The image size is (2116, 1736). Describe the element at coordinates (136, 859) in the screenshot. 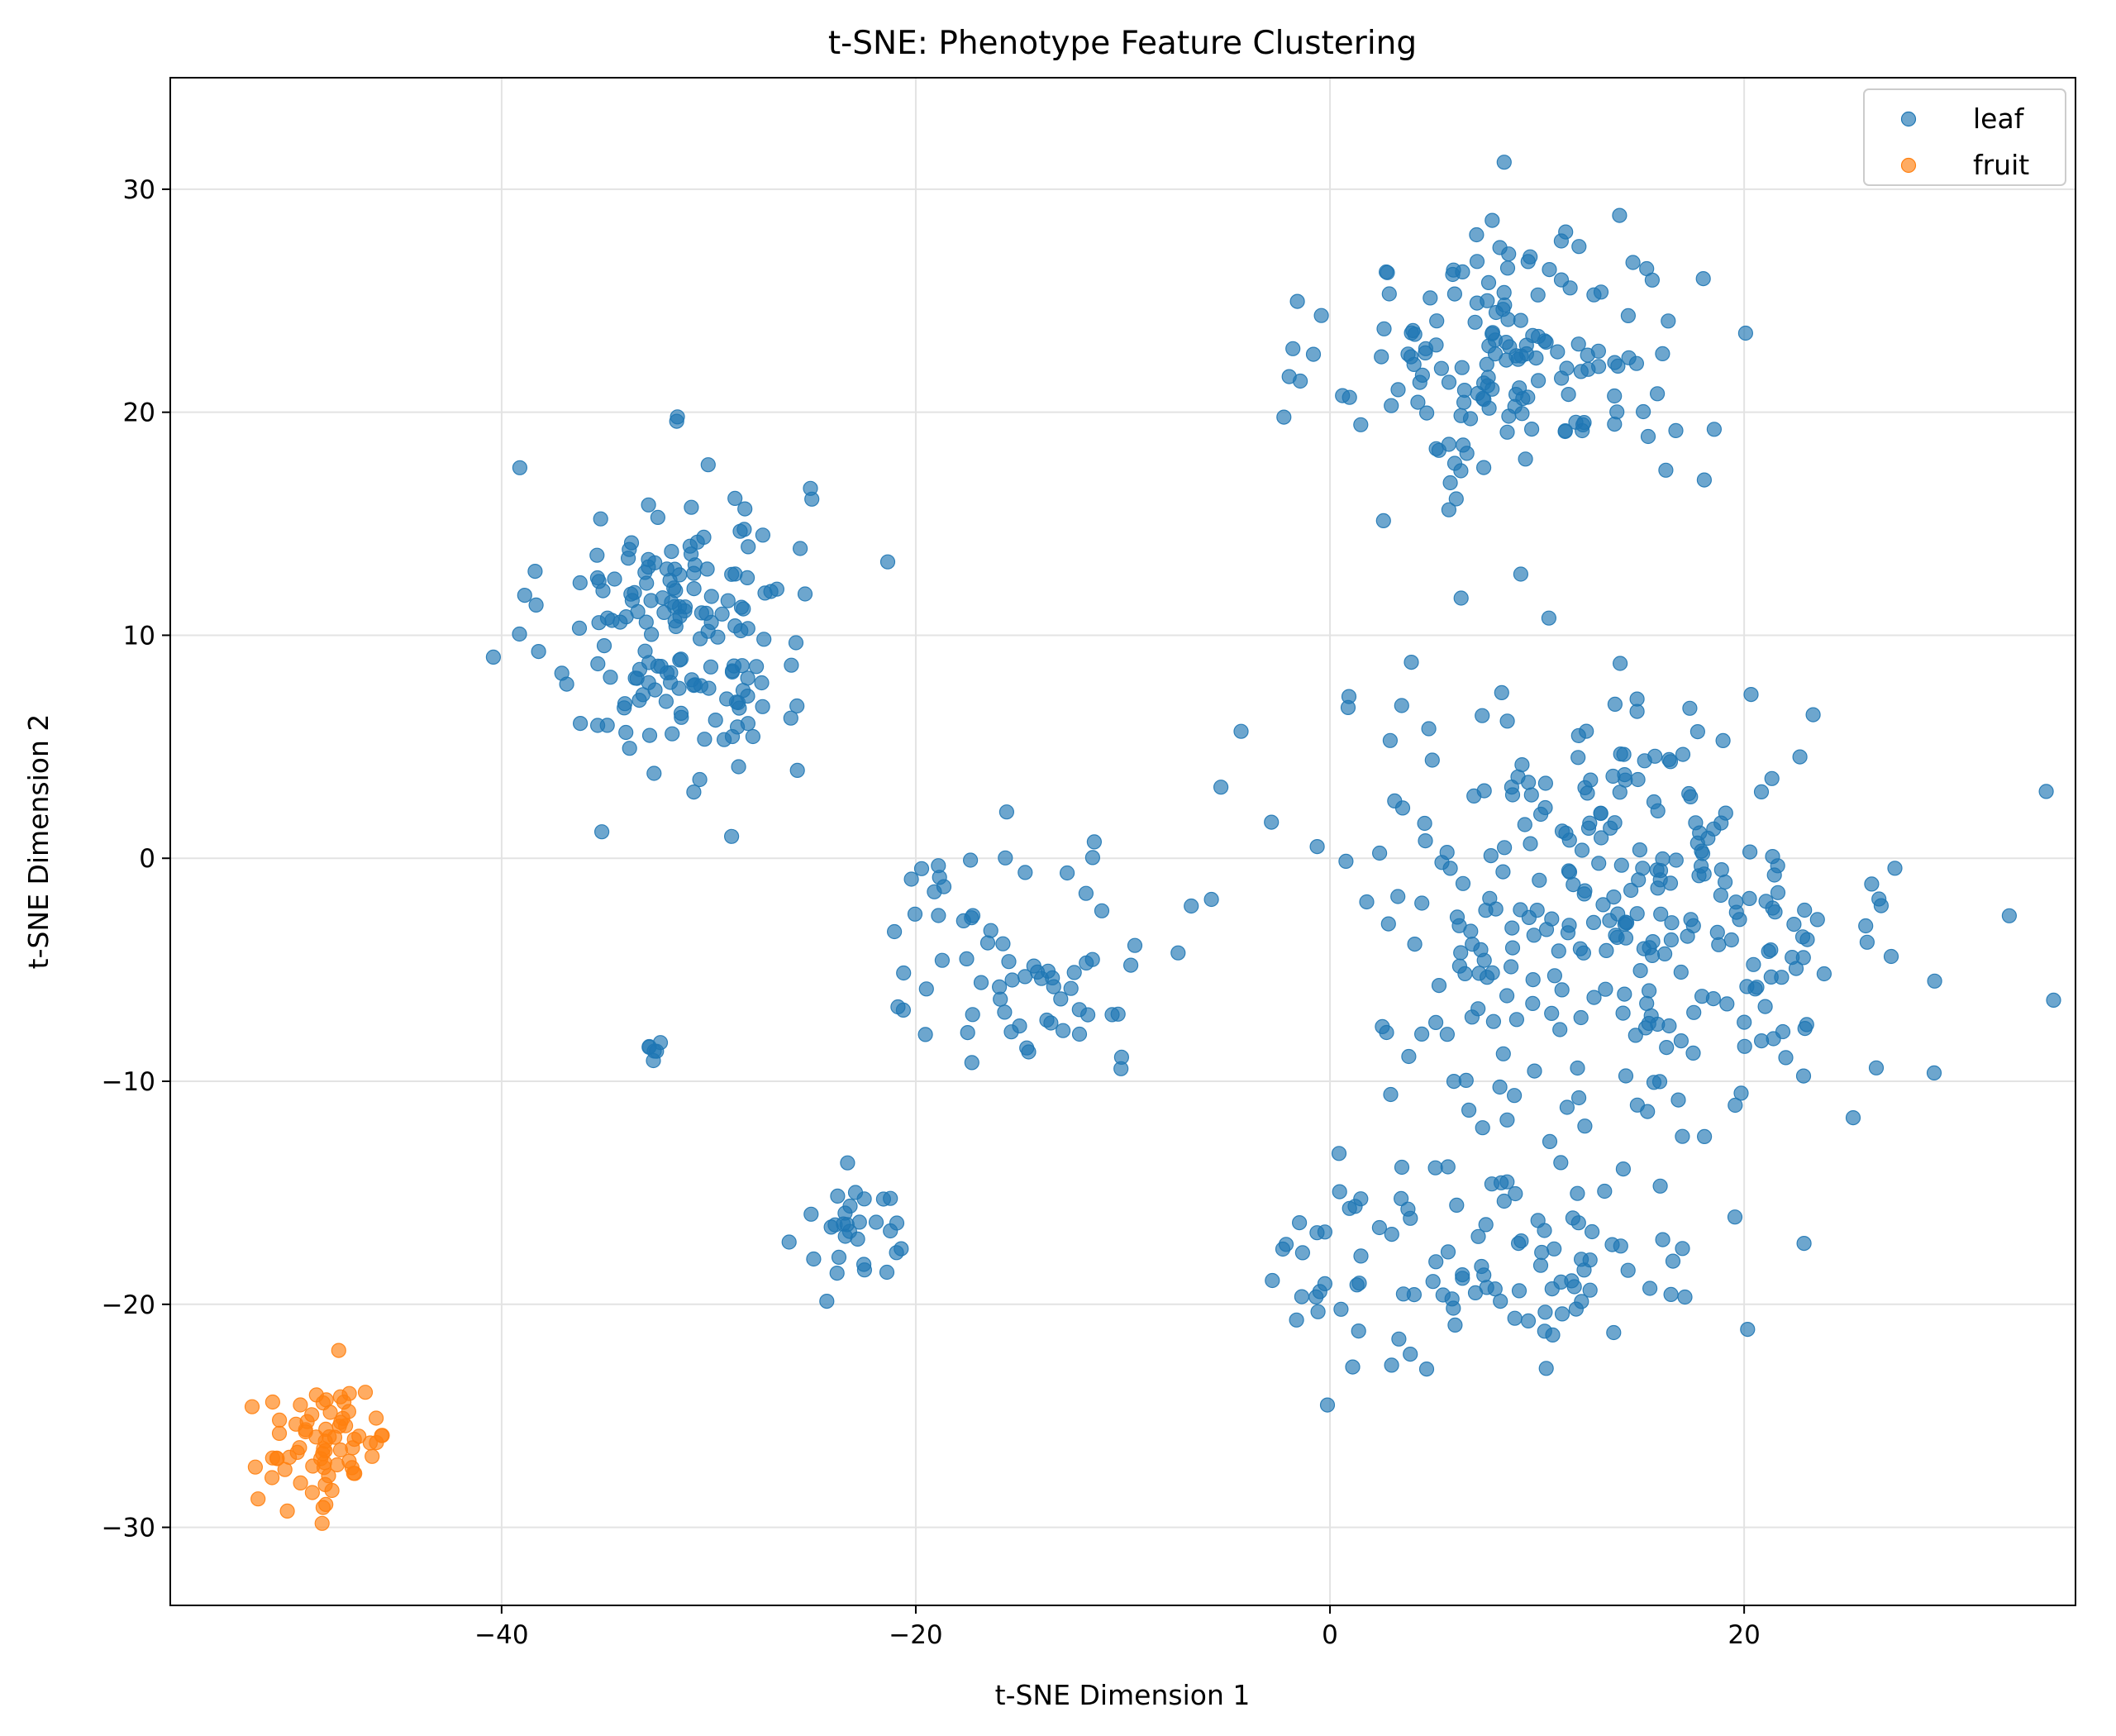

I see `y-axis-ticks: −30 −20 −10 0 10 20 30` at that location.